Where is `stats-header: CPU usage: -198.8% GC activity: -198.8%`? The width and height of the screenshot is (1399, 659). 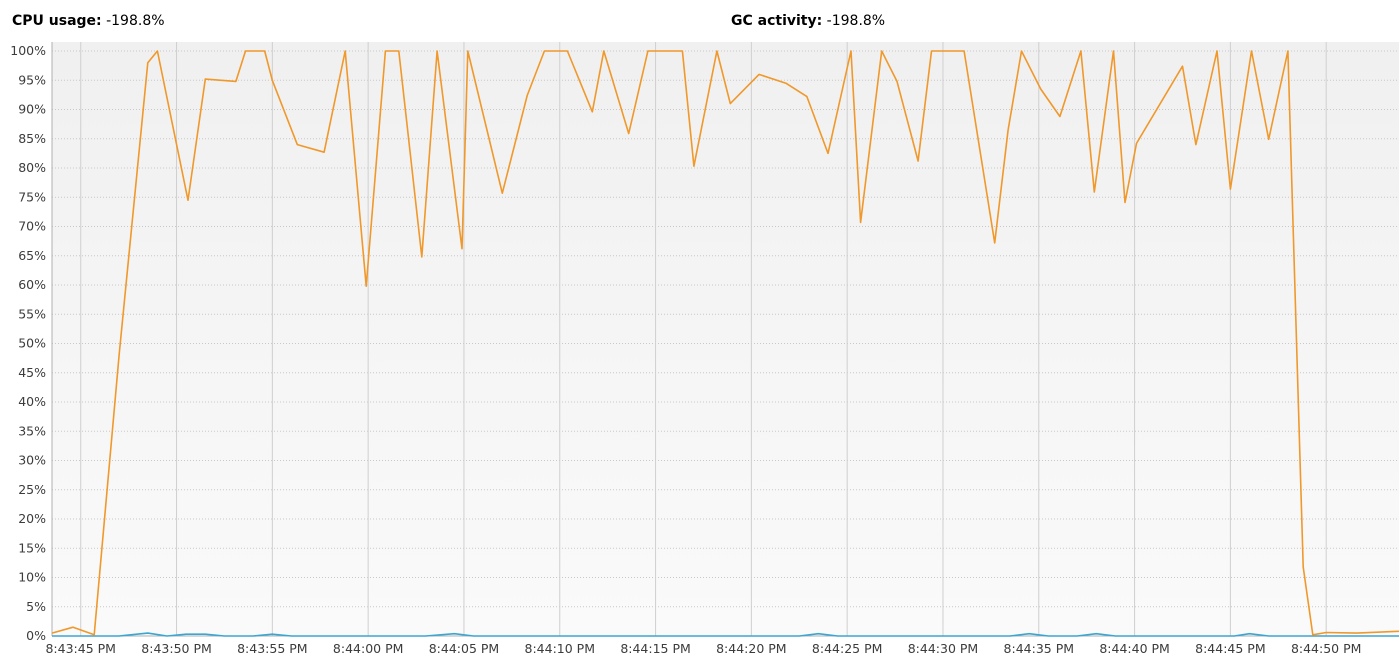
stats-header: CPU usage: -198.8% GC activity: -198.8% is located at coordinates (699, 20).